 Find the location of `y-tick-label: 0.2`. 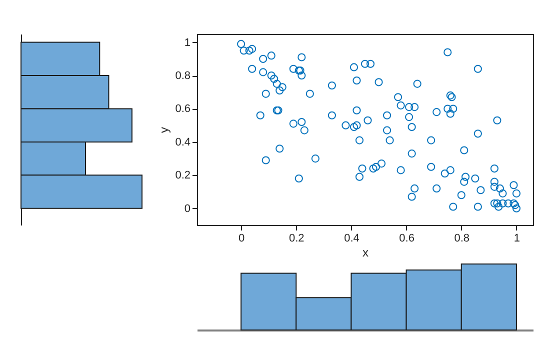

y-tick-label: 0.2 is located at coordinates (182, 176).